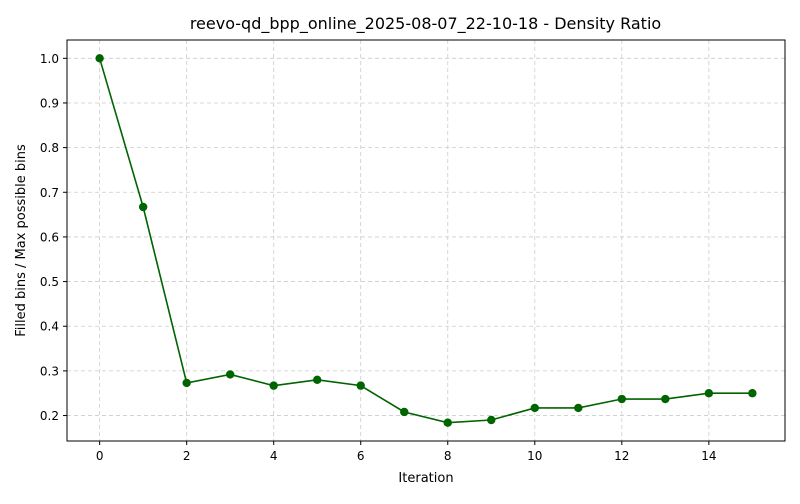 The image size is (800, 504). Describe the element at coordinates (49, 103) in the screenshot. I see `y-tick-label: 0.9` at that location.